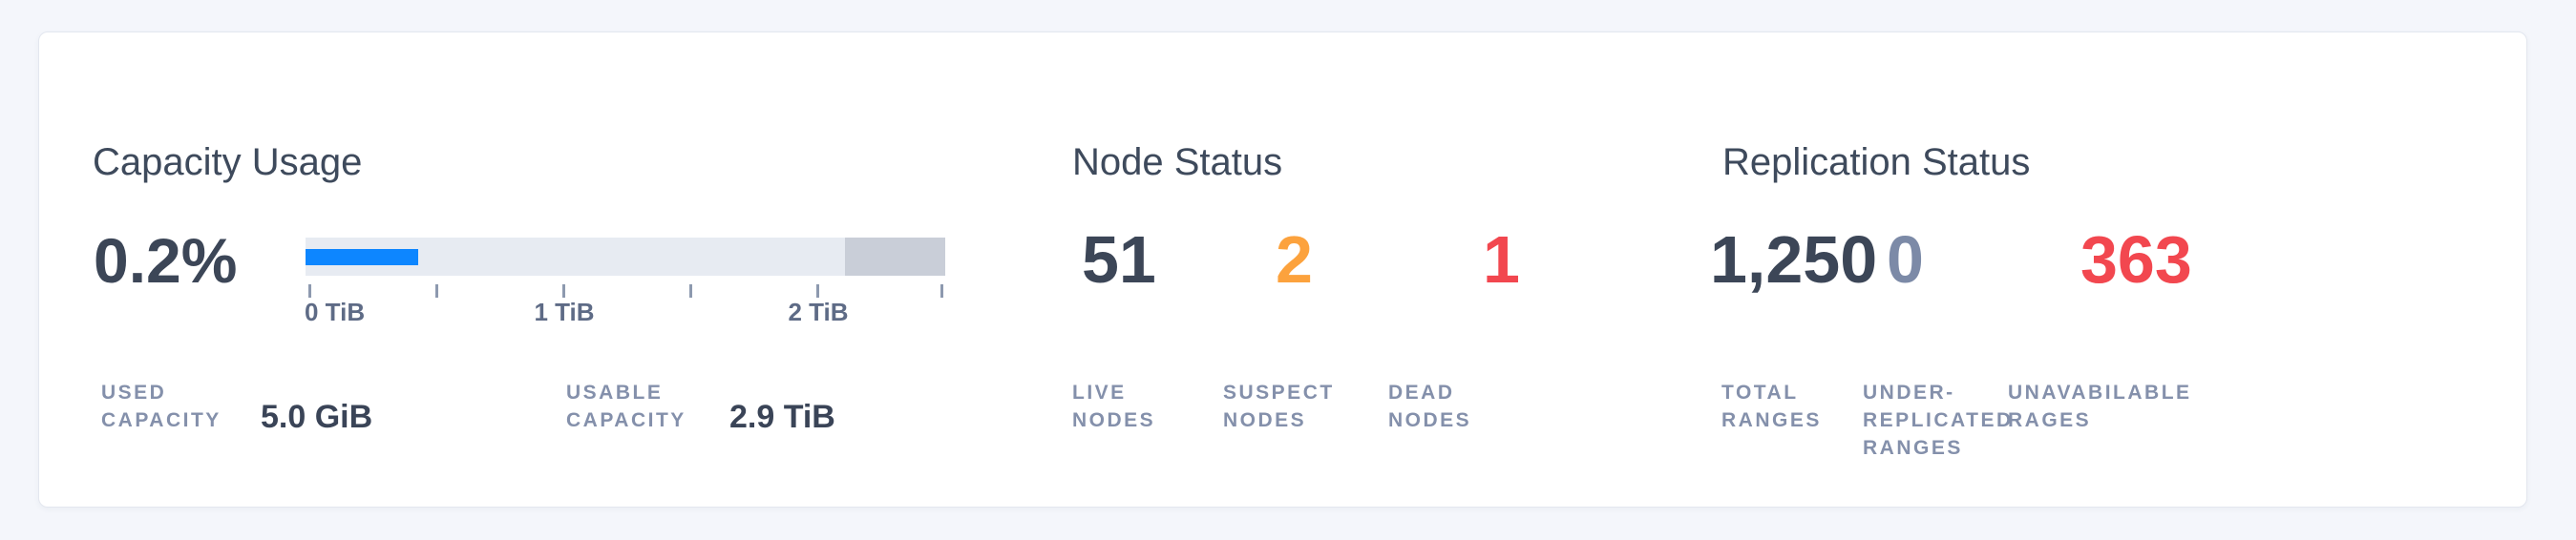 This screenshot has height=540, width=2576. I want to click on under-replicated-ranges-label: UNDER- REPLICATED RANGES, so click(1938, 420).